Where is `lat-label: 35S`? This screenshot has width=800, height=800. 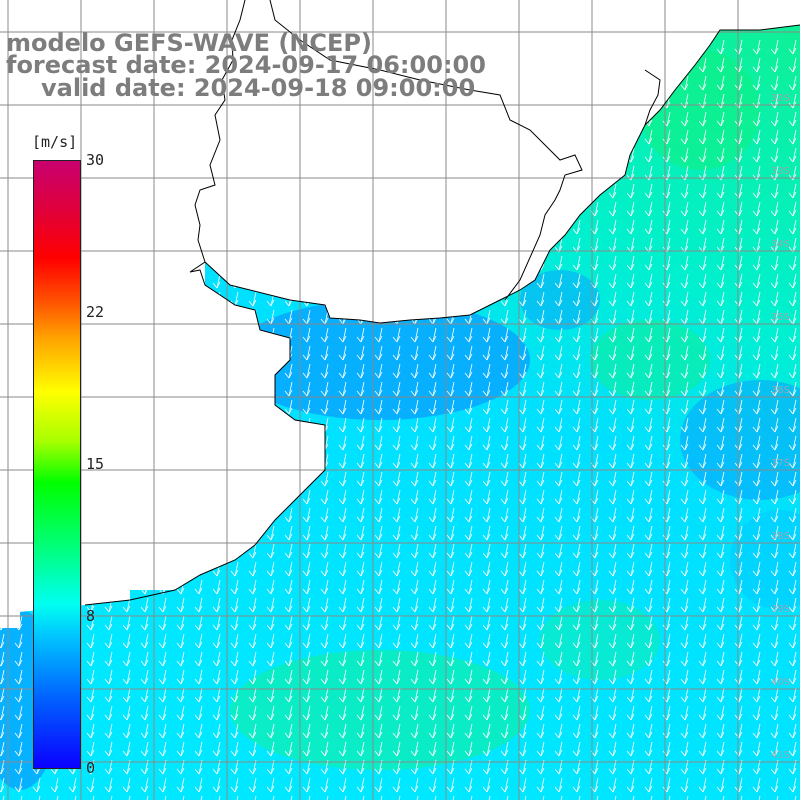
lat-label: 35S is located at coordinates (781, 317).